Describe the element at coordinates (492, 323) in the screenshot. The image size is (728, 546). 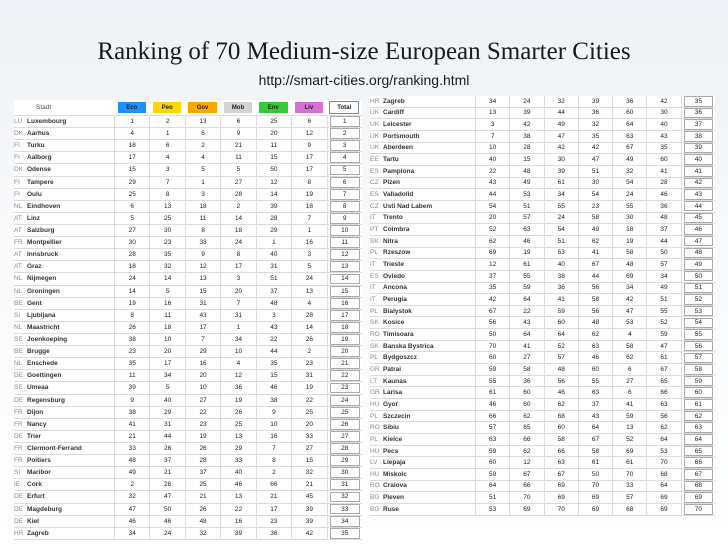
I see `score-cell: 56` at that location.